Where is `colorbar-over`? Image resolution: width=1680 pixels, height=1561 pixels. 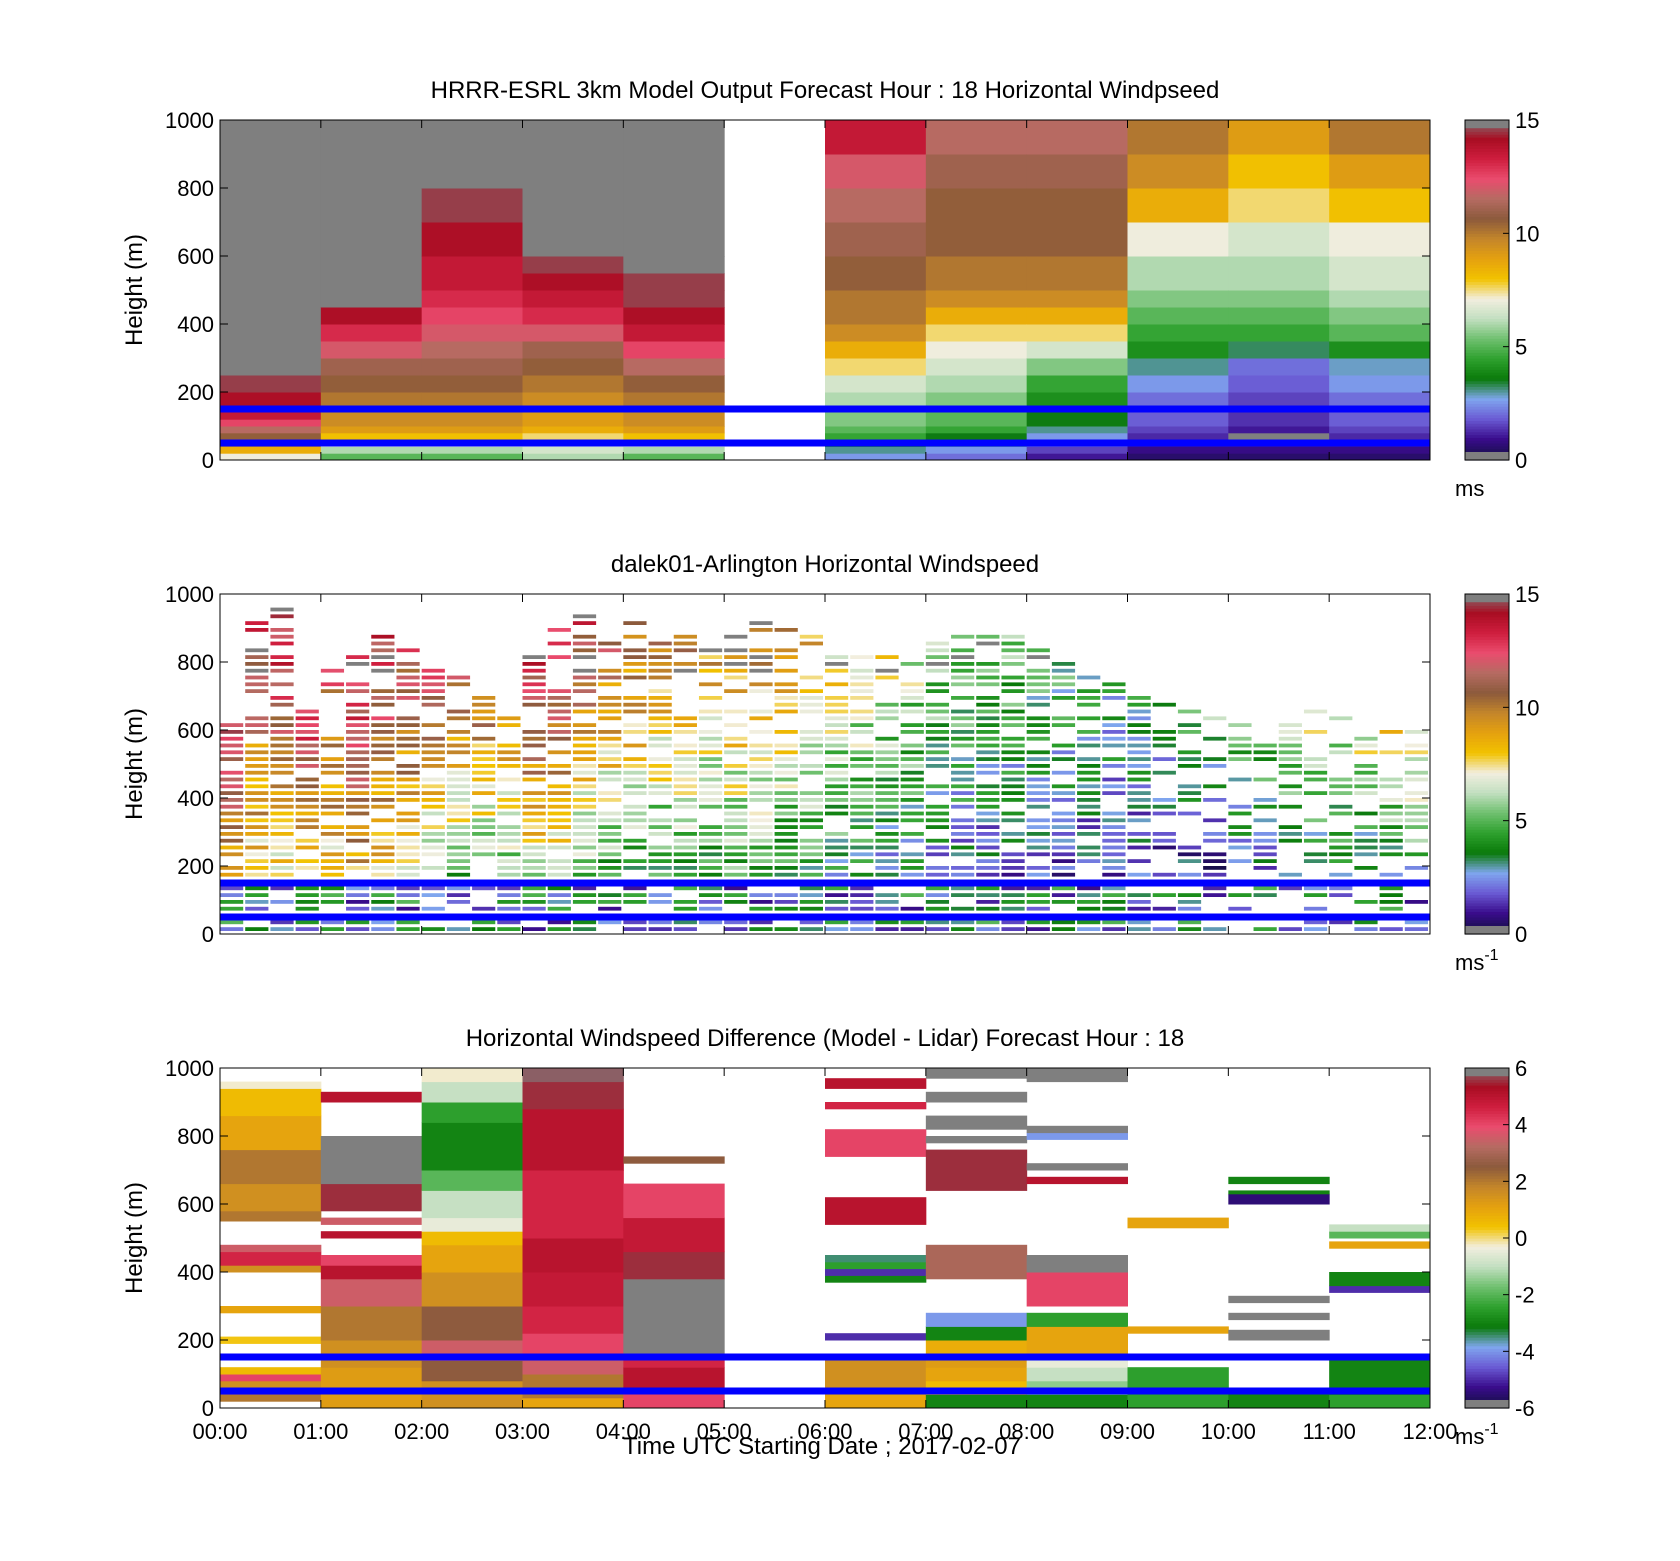
colorbar-over is located at coordinates (1487, 598).